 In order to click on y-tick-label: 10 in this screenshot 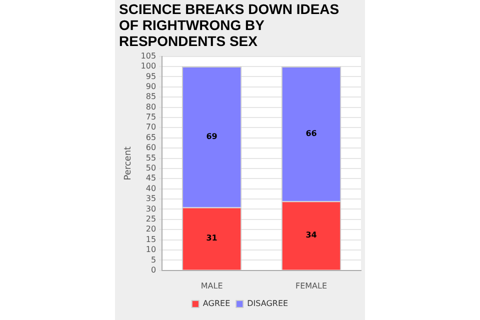, I will do `click(151, 249)`.